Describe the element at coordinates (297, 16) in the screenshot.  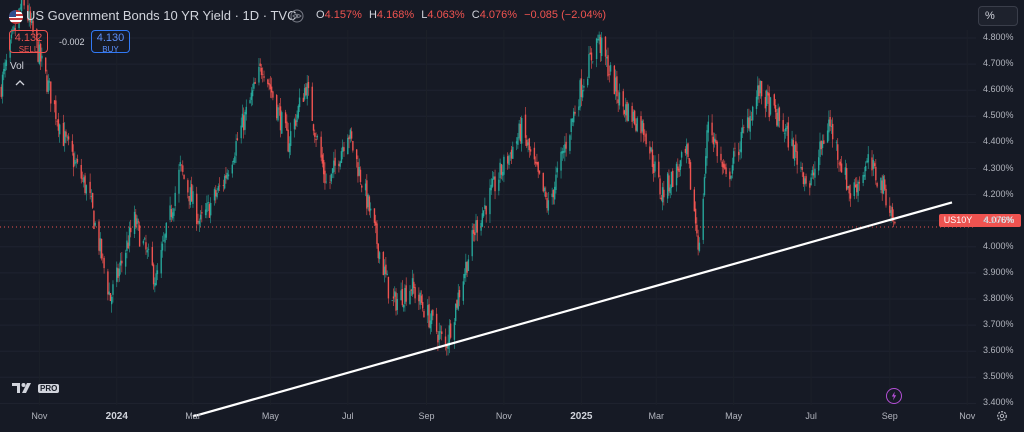
I see `eye-icon` at that location.